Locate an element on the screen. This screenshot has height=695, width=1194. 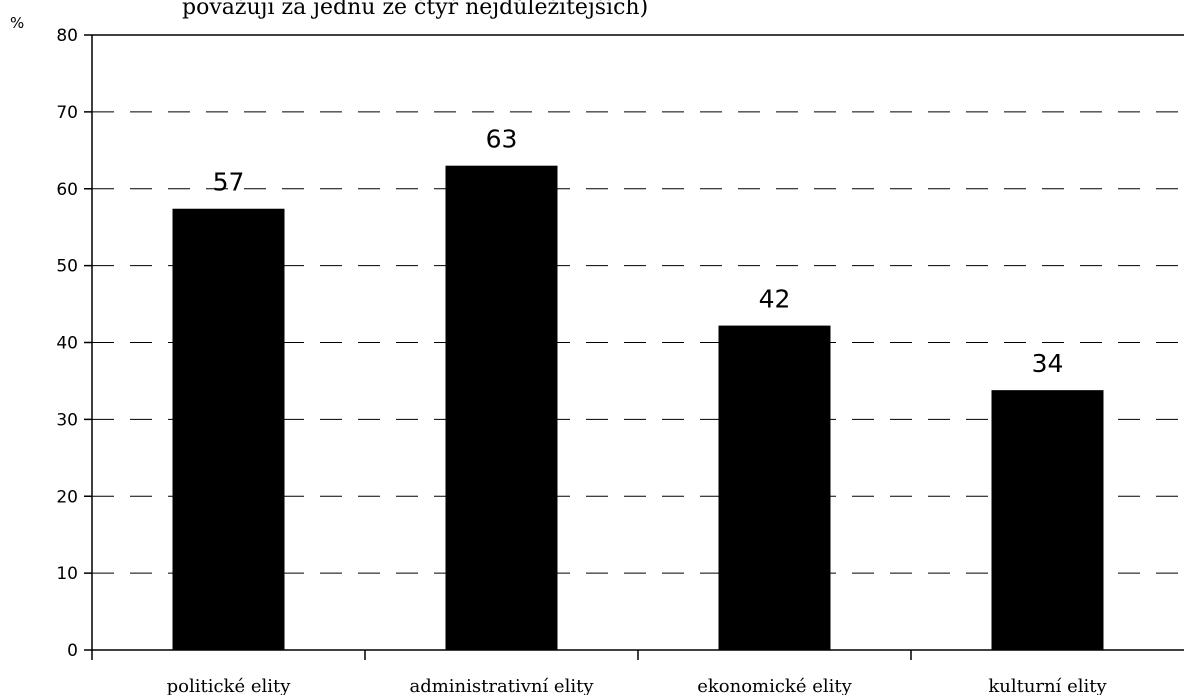
x-tick-label-2: administrativní elity is located at coordinates (501, 685).